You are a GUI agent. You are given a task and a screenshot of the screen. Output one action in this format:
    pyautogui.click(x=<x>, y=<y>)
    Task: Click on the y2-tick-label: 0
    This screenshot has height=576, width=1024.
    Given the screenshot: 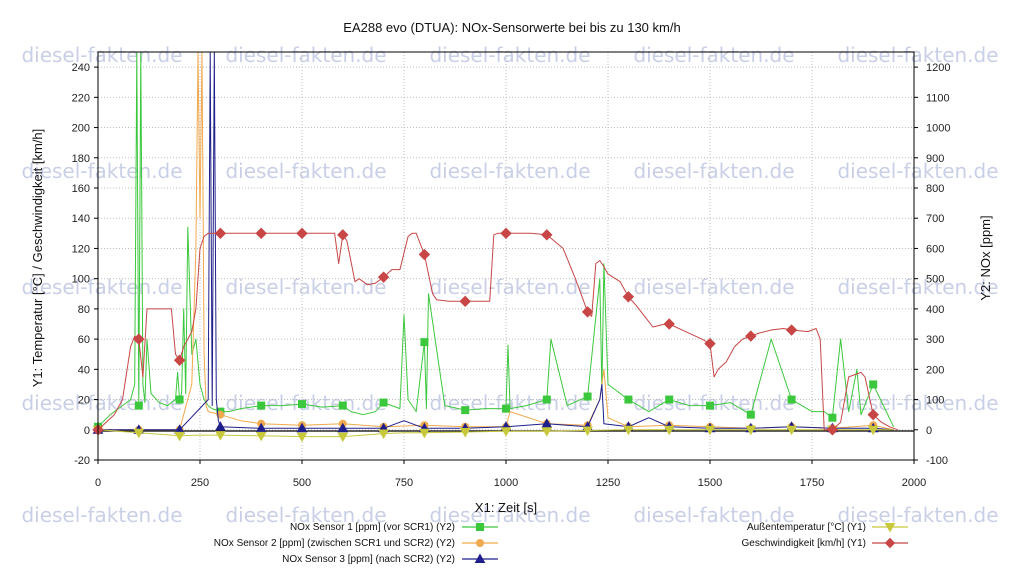 What is the action you would take?
    pyautogui.click(x=929, y=431)
    